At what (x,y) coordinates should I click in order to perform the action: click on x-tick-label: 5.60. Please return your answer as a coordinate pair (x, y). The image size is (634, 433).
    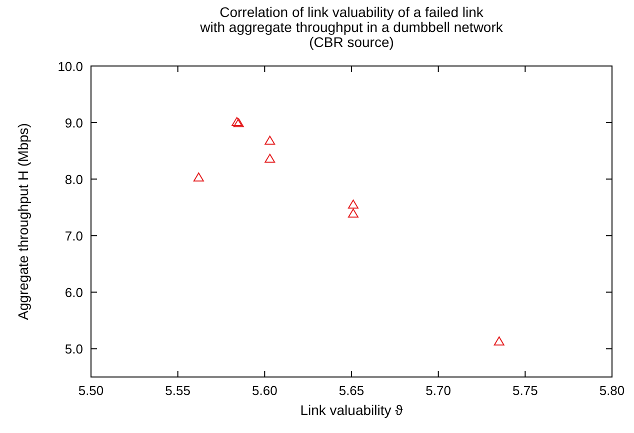
    Looking at the image, I should click on (265, 390).